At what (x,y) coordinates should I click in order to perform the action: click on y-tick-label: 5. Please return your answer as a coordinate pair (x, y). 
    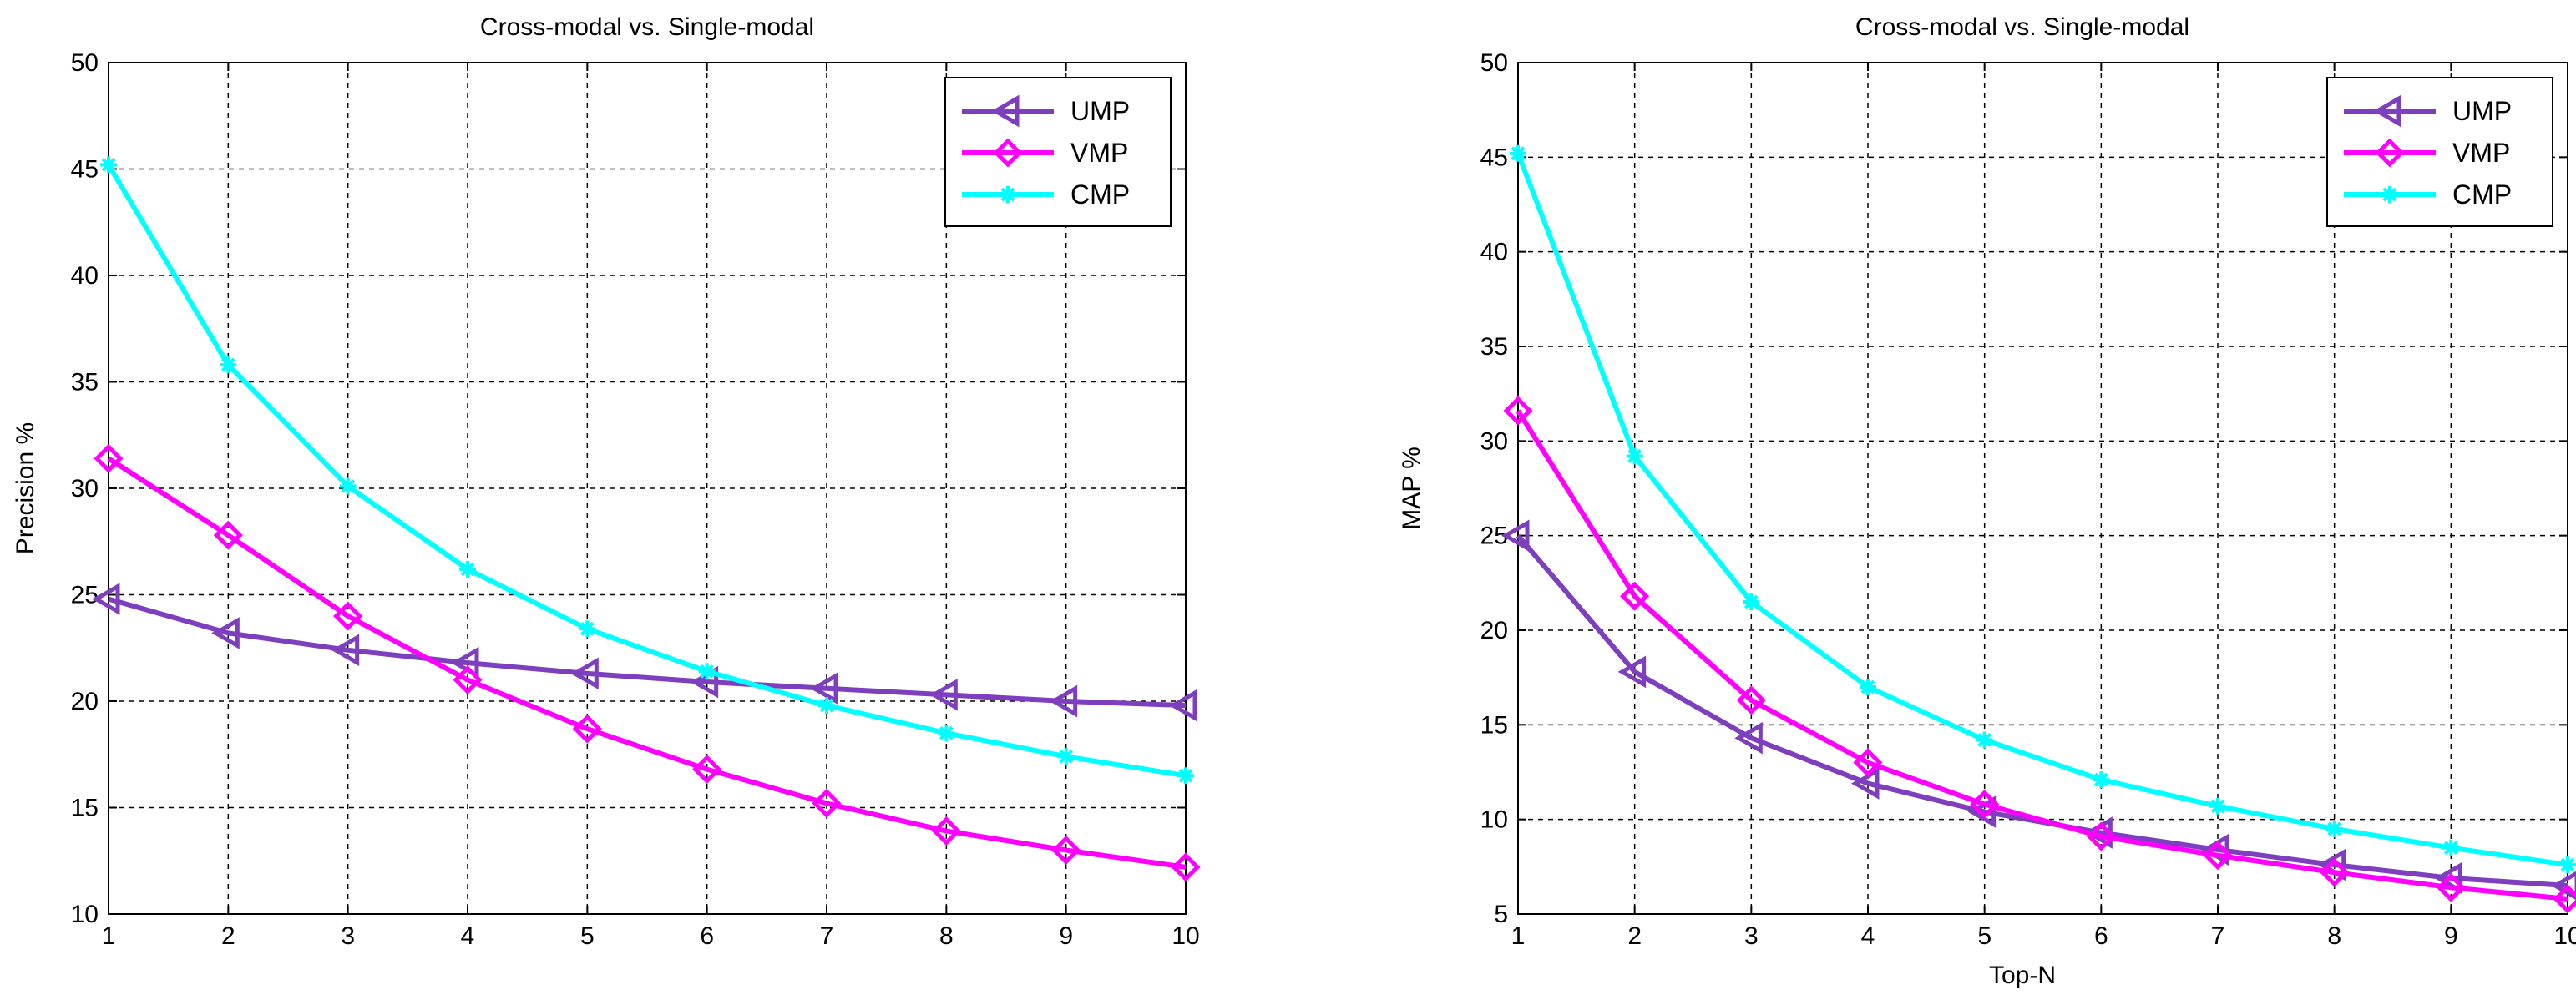
    Looking at the image, I should click on (1501, 914).